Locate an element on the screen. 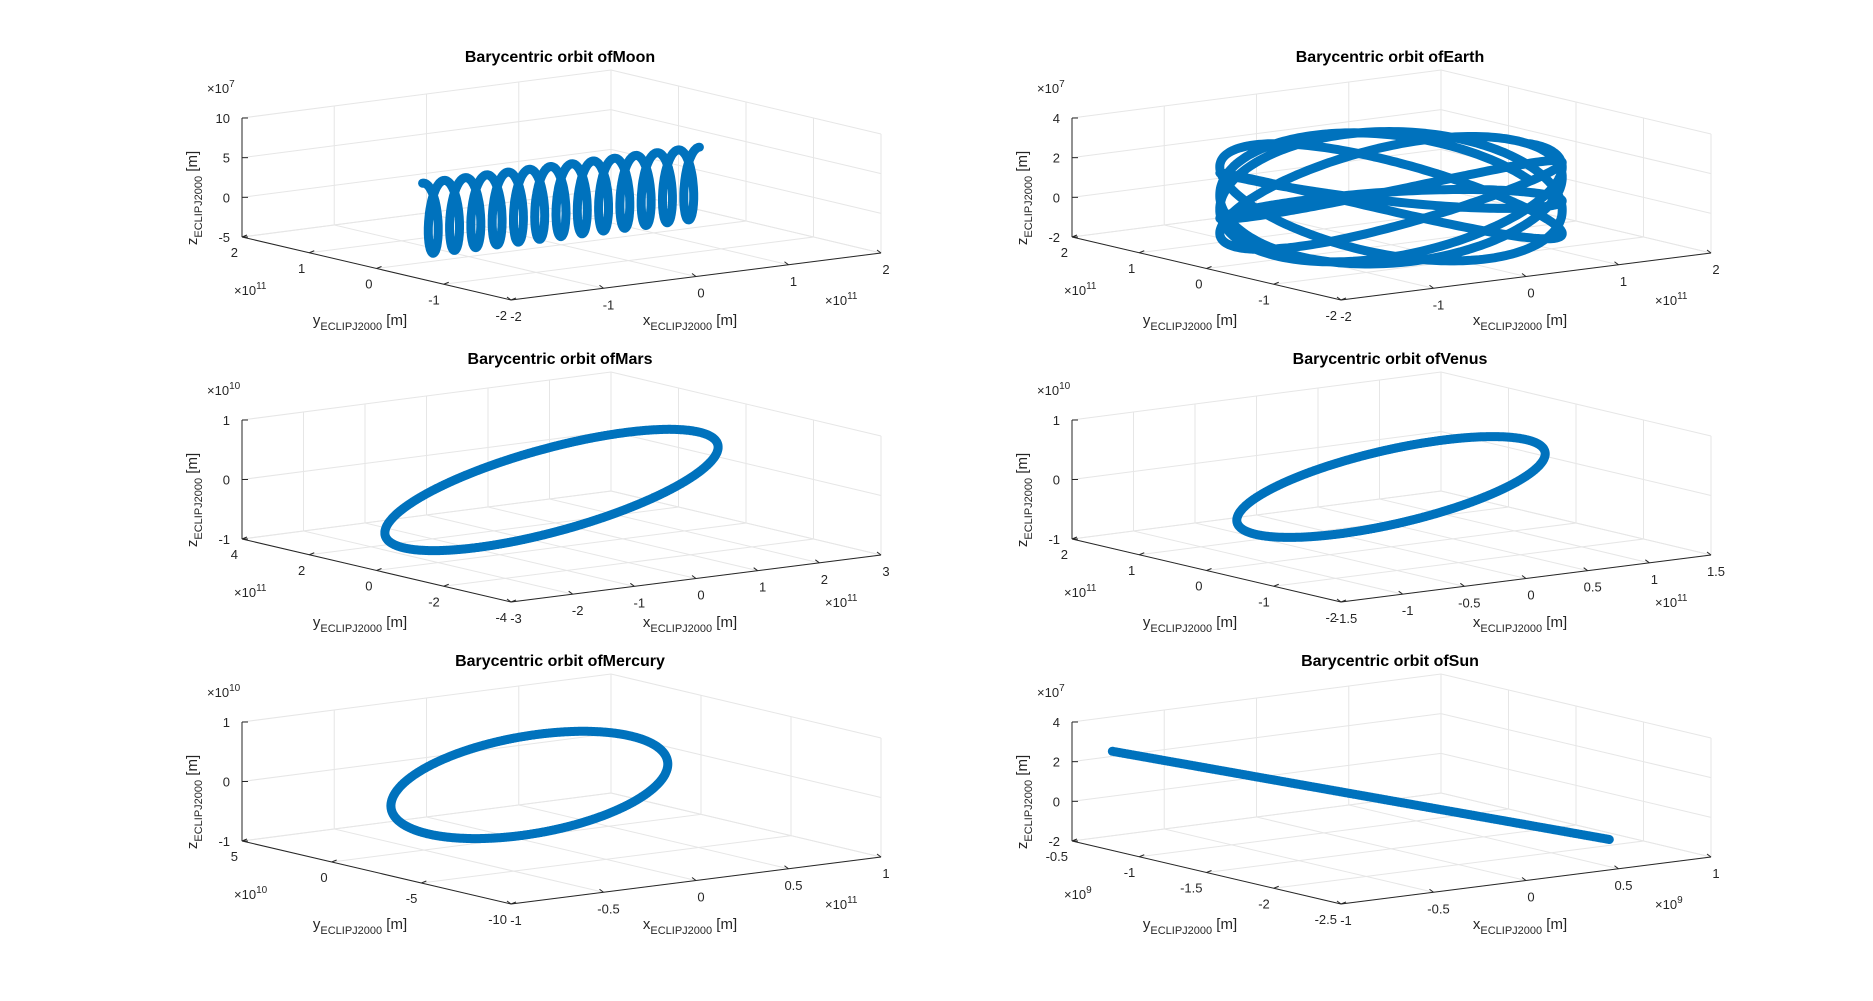 Image resolution: width=1873 pixels, height=1001 pixels. y-tick-label: -1.5 is located at coordinates (1191, 888).